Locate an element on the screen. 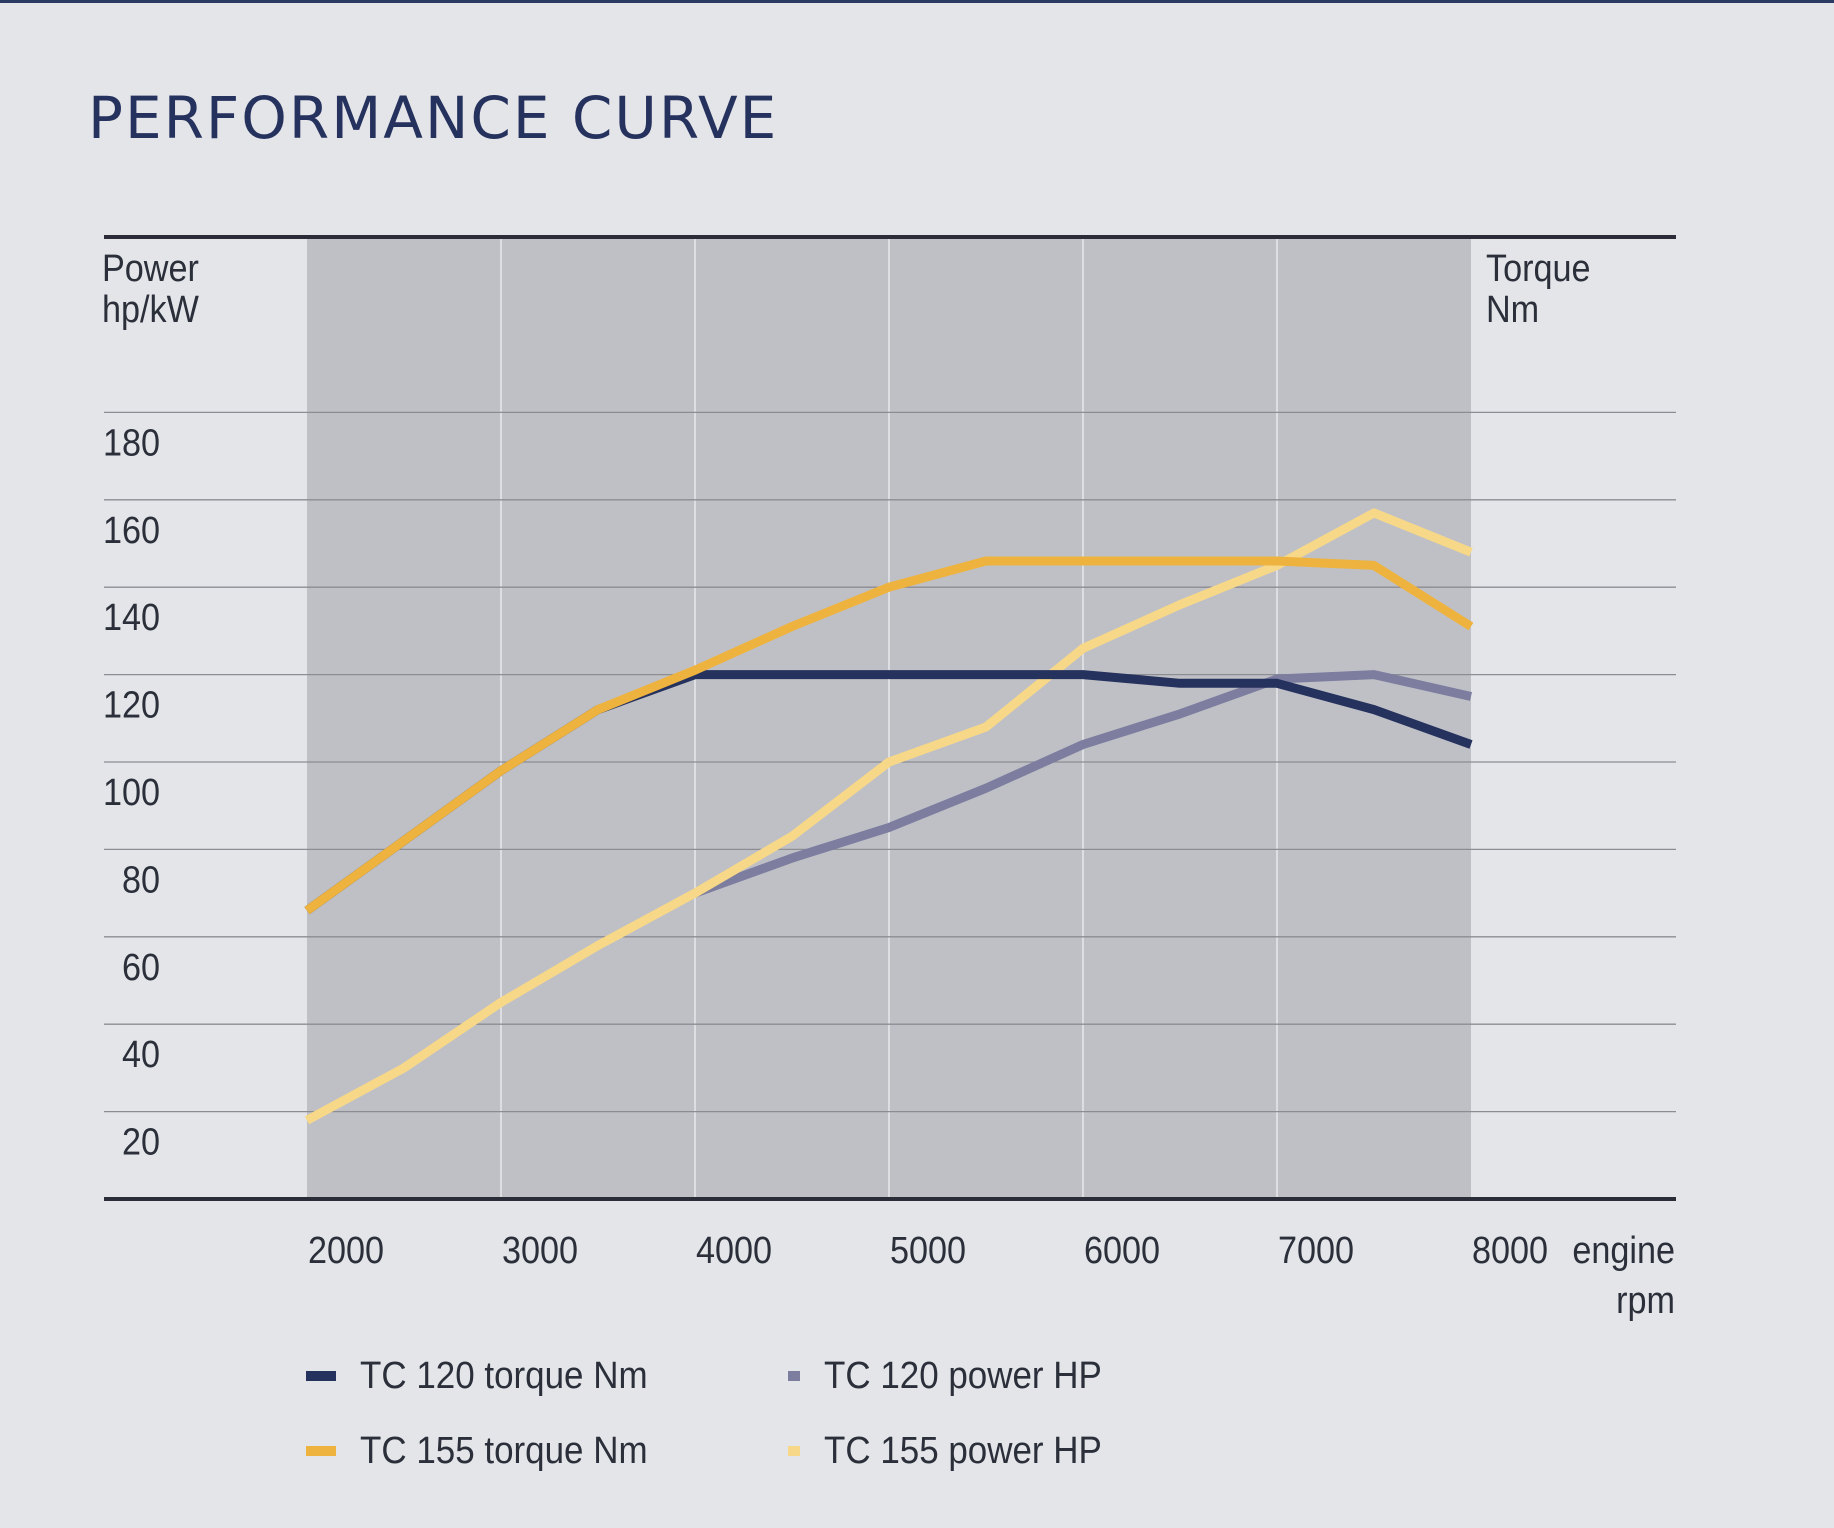 The width and height of the screenshot is (1834, 1528). y-tick-label: 100 is located at coordinates (131, 791).